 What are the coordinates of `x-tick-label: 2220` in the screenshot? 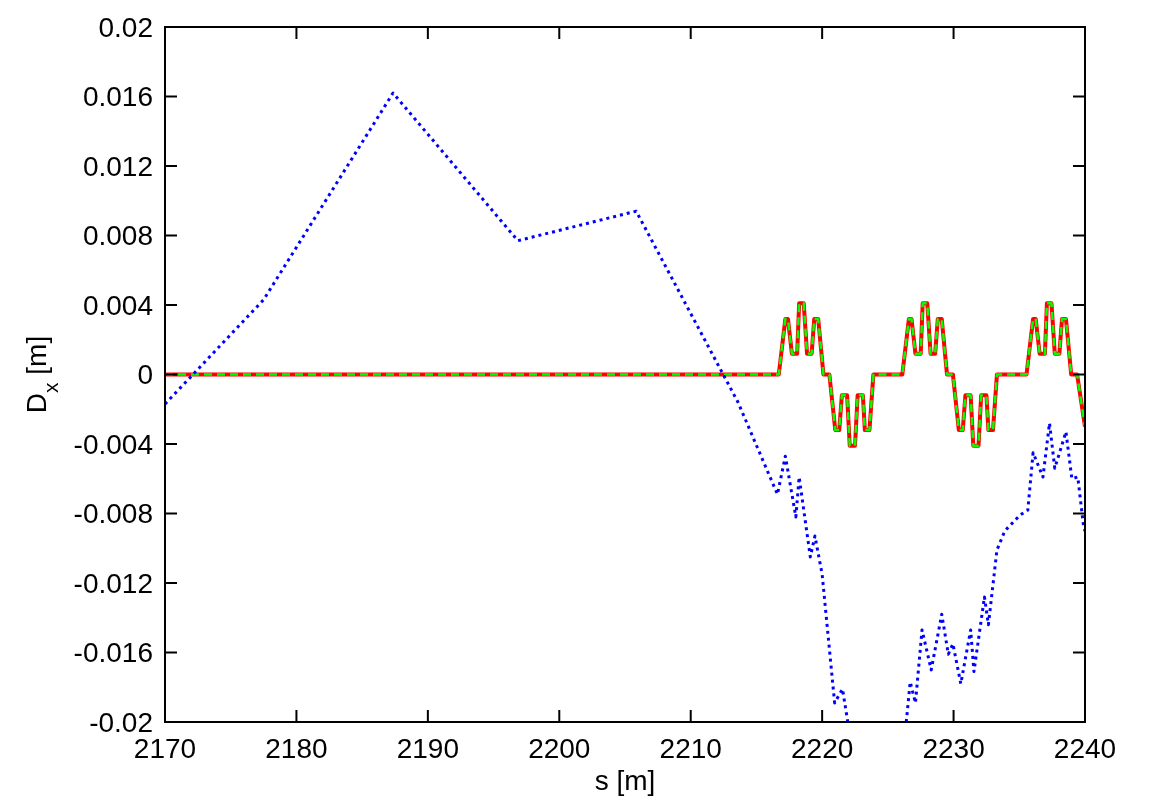 It's located at (822, 748).